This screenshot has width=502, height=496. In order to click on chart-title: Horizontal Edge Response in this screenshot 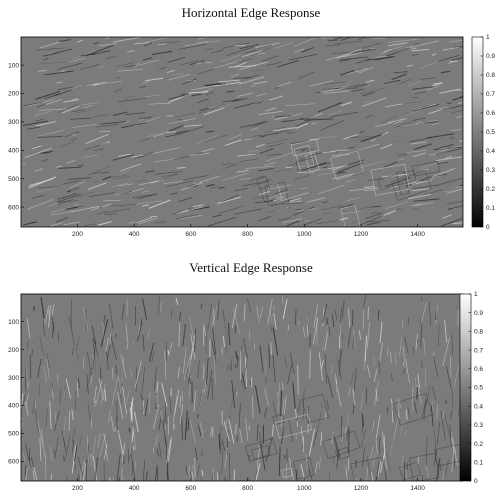, I will do `click(251, 12)`.